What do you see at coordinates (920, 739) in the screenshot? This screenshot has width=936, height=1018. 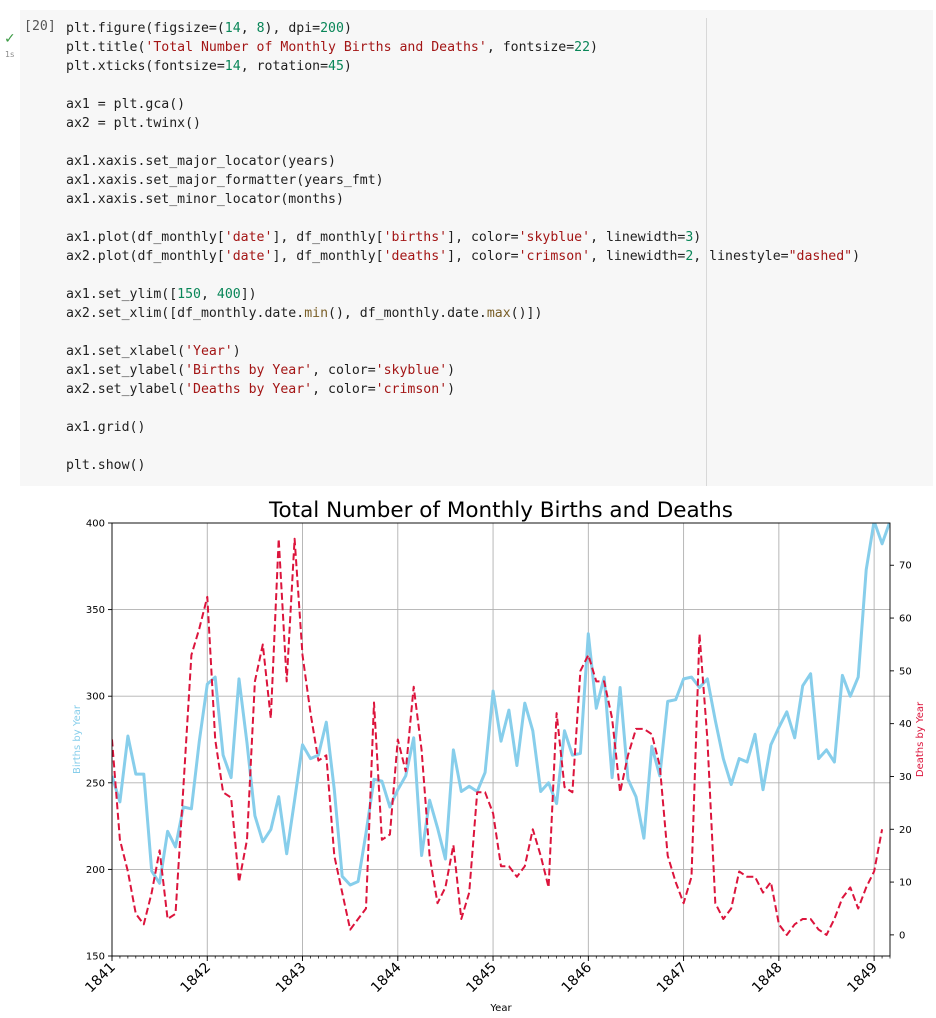 I see `y-right-axis-label: Deaths by Year` at bounding box center [920, 739].